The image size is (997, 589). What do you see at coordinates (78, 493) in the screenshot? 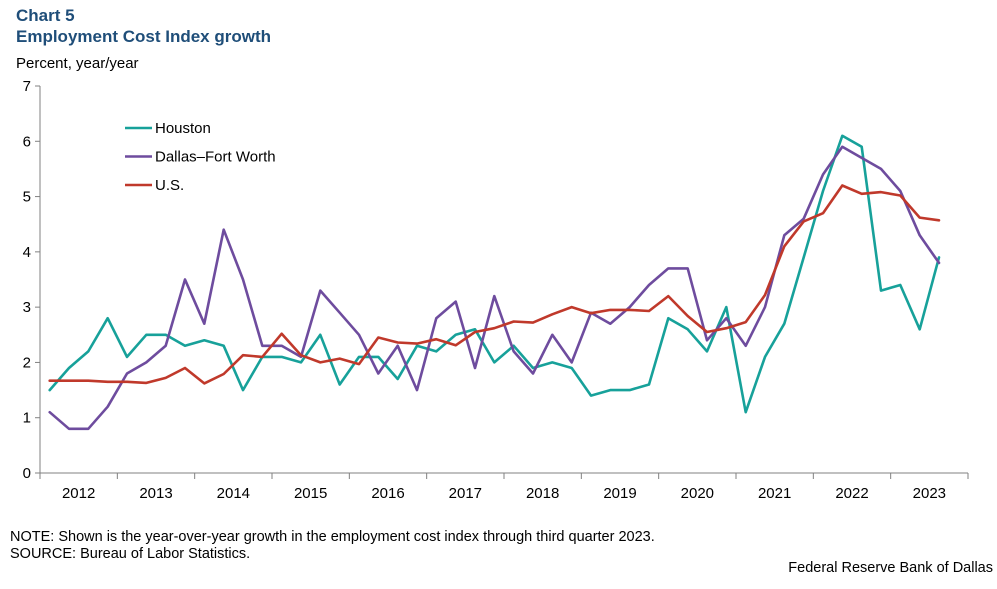
I see `x-tick-label: 2012` at bounding box center [78, 493].